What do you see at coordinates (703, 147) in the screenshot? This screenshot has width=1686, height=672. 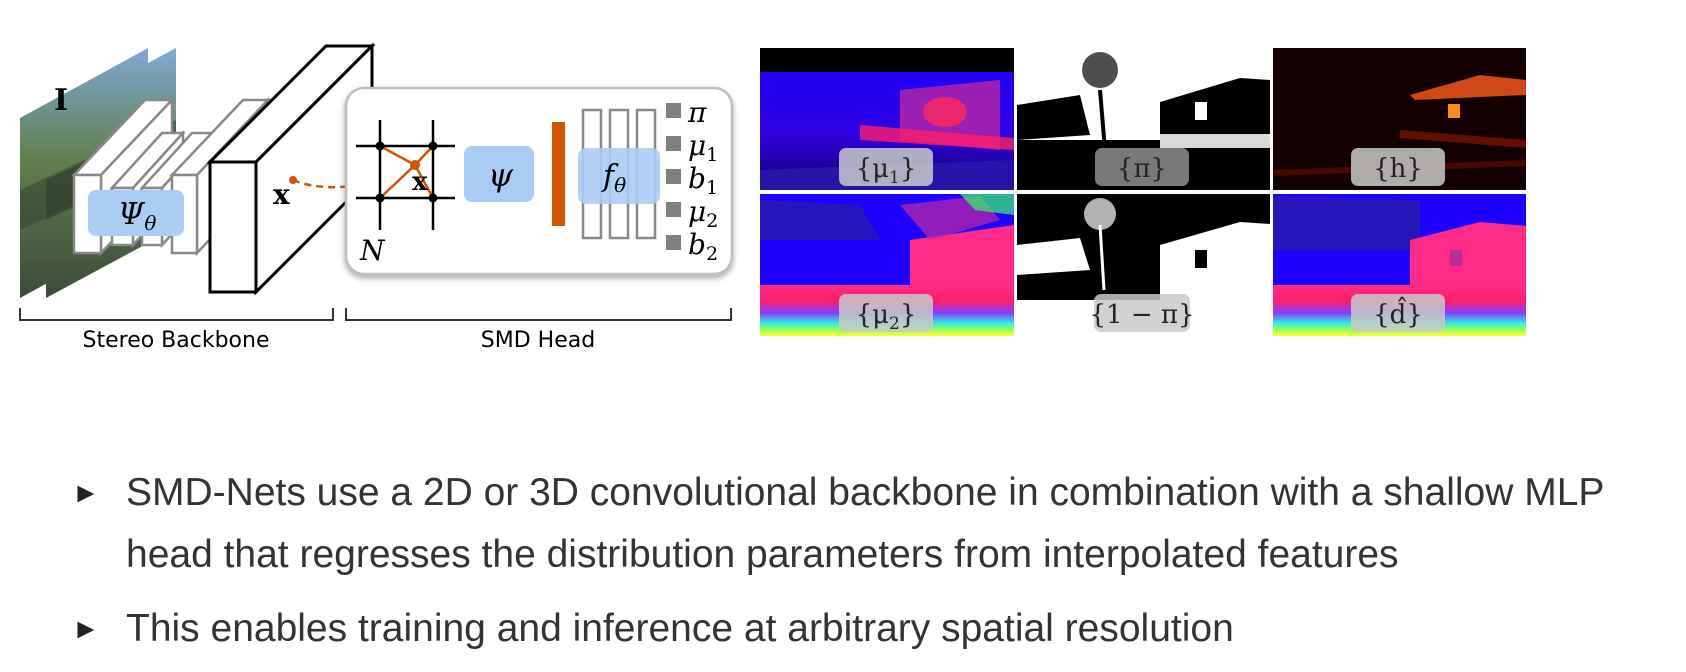 I see `output-parameter-label: μ1` at bounding box center [703, 147].